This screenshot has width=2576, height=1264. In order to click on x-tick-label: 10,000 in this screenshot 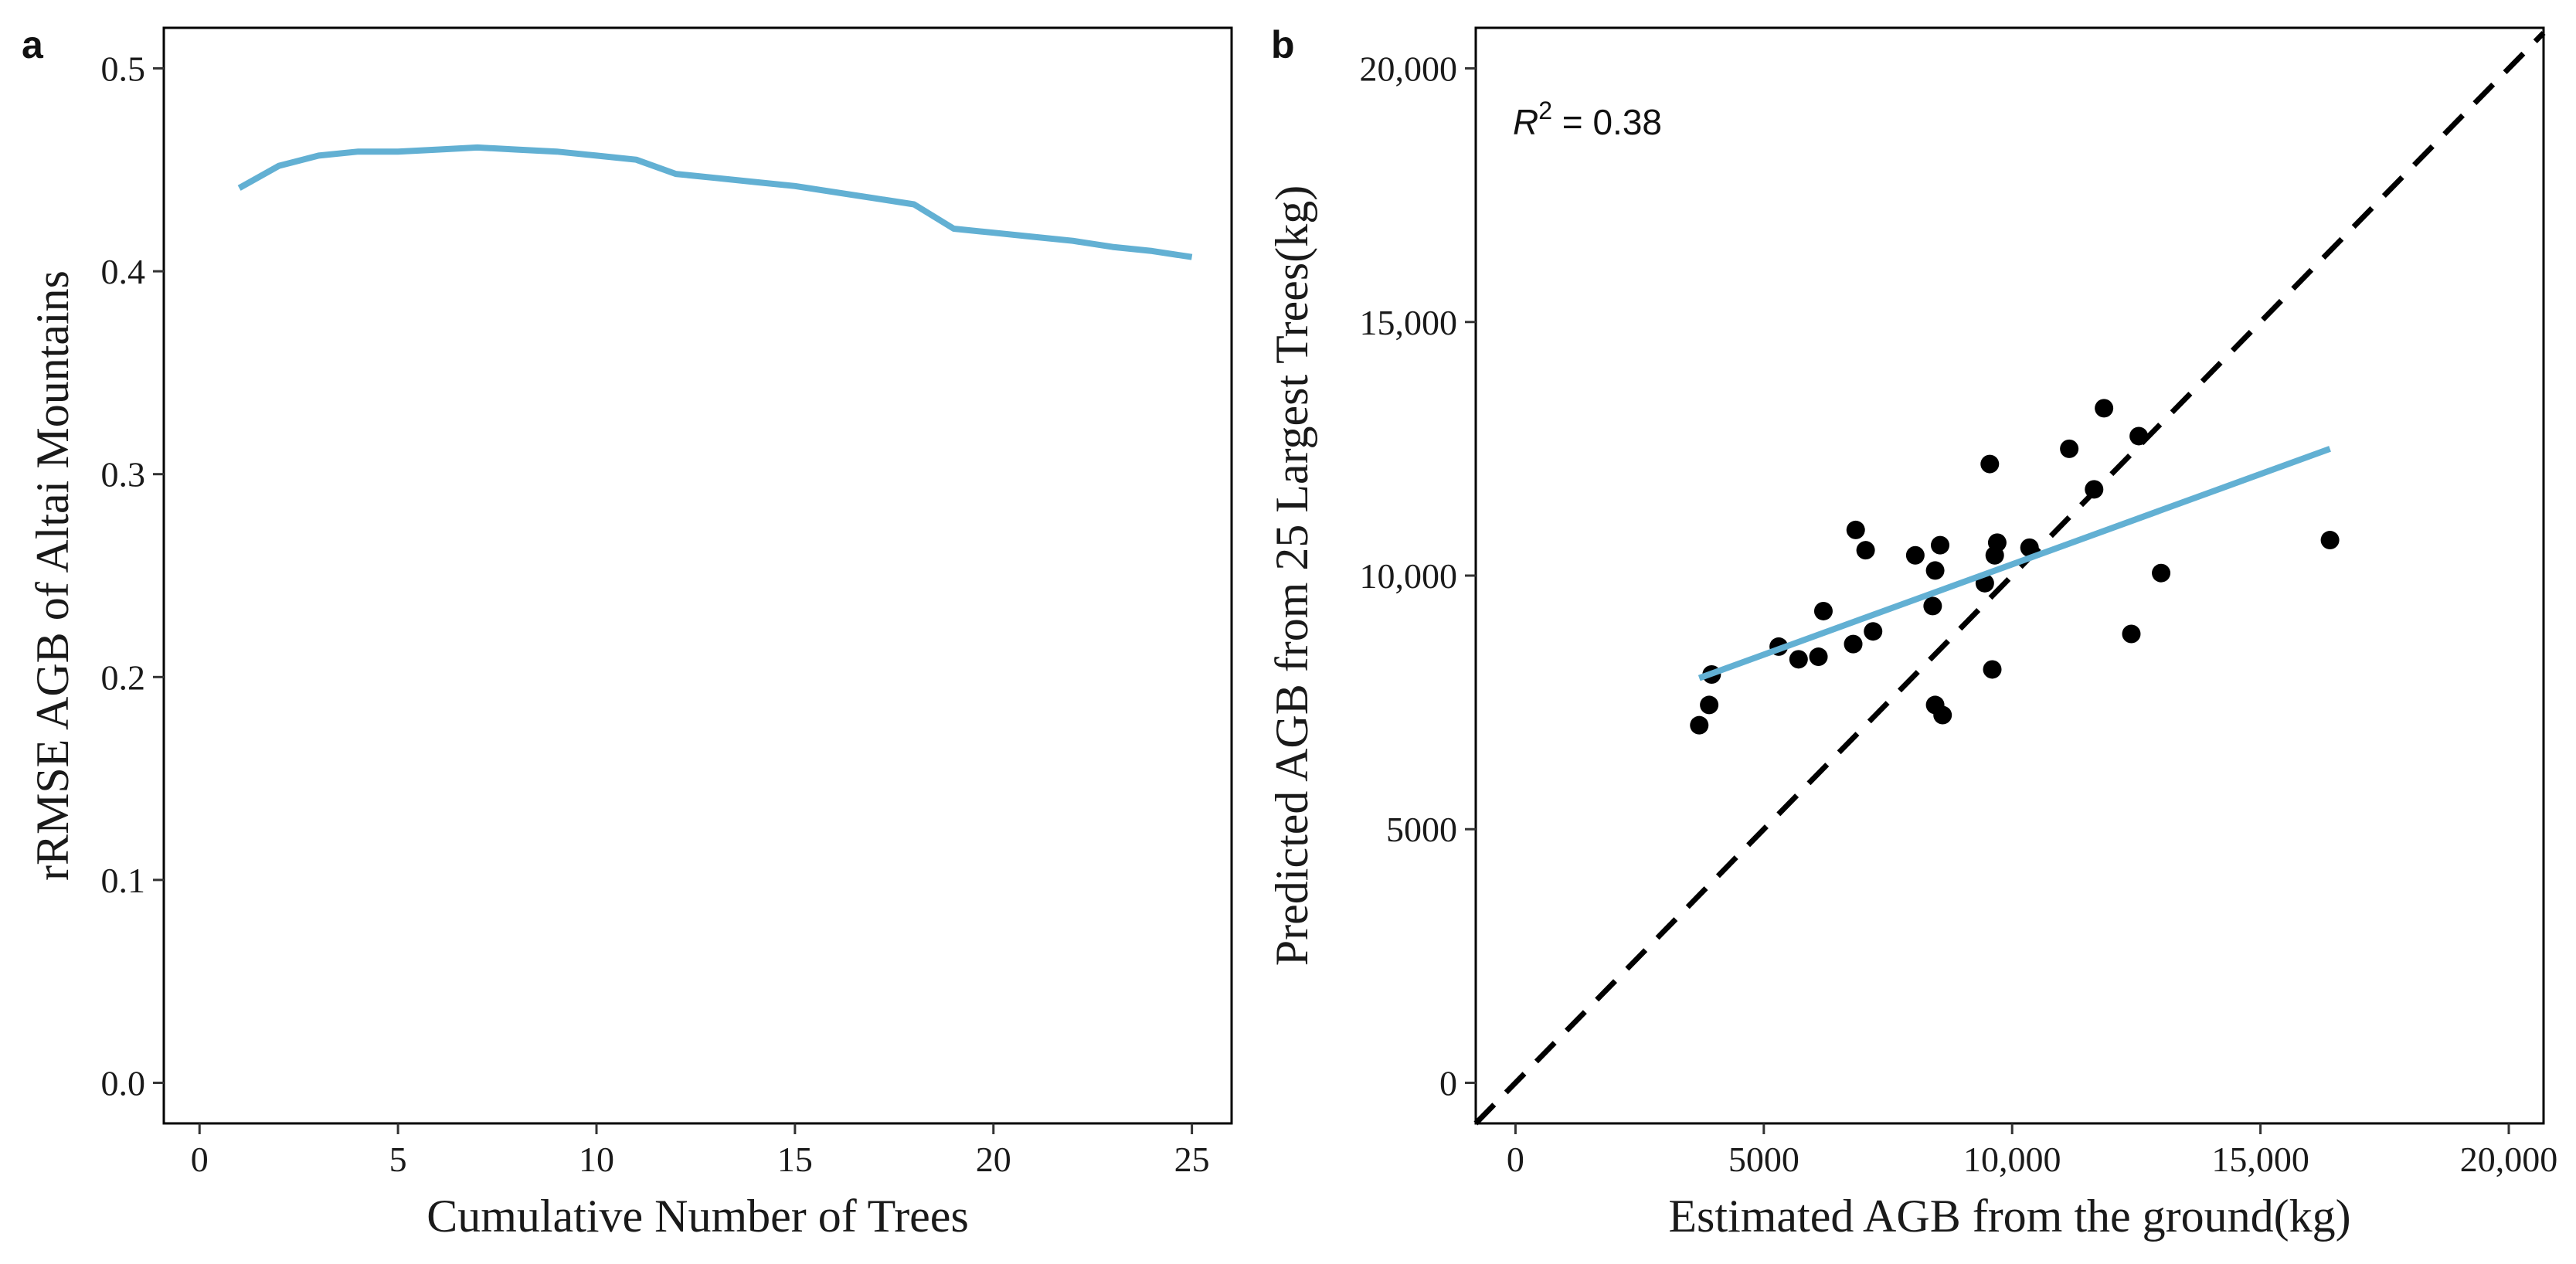, I will do `click(2012, 1159)`.